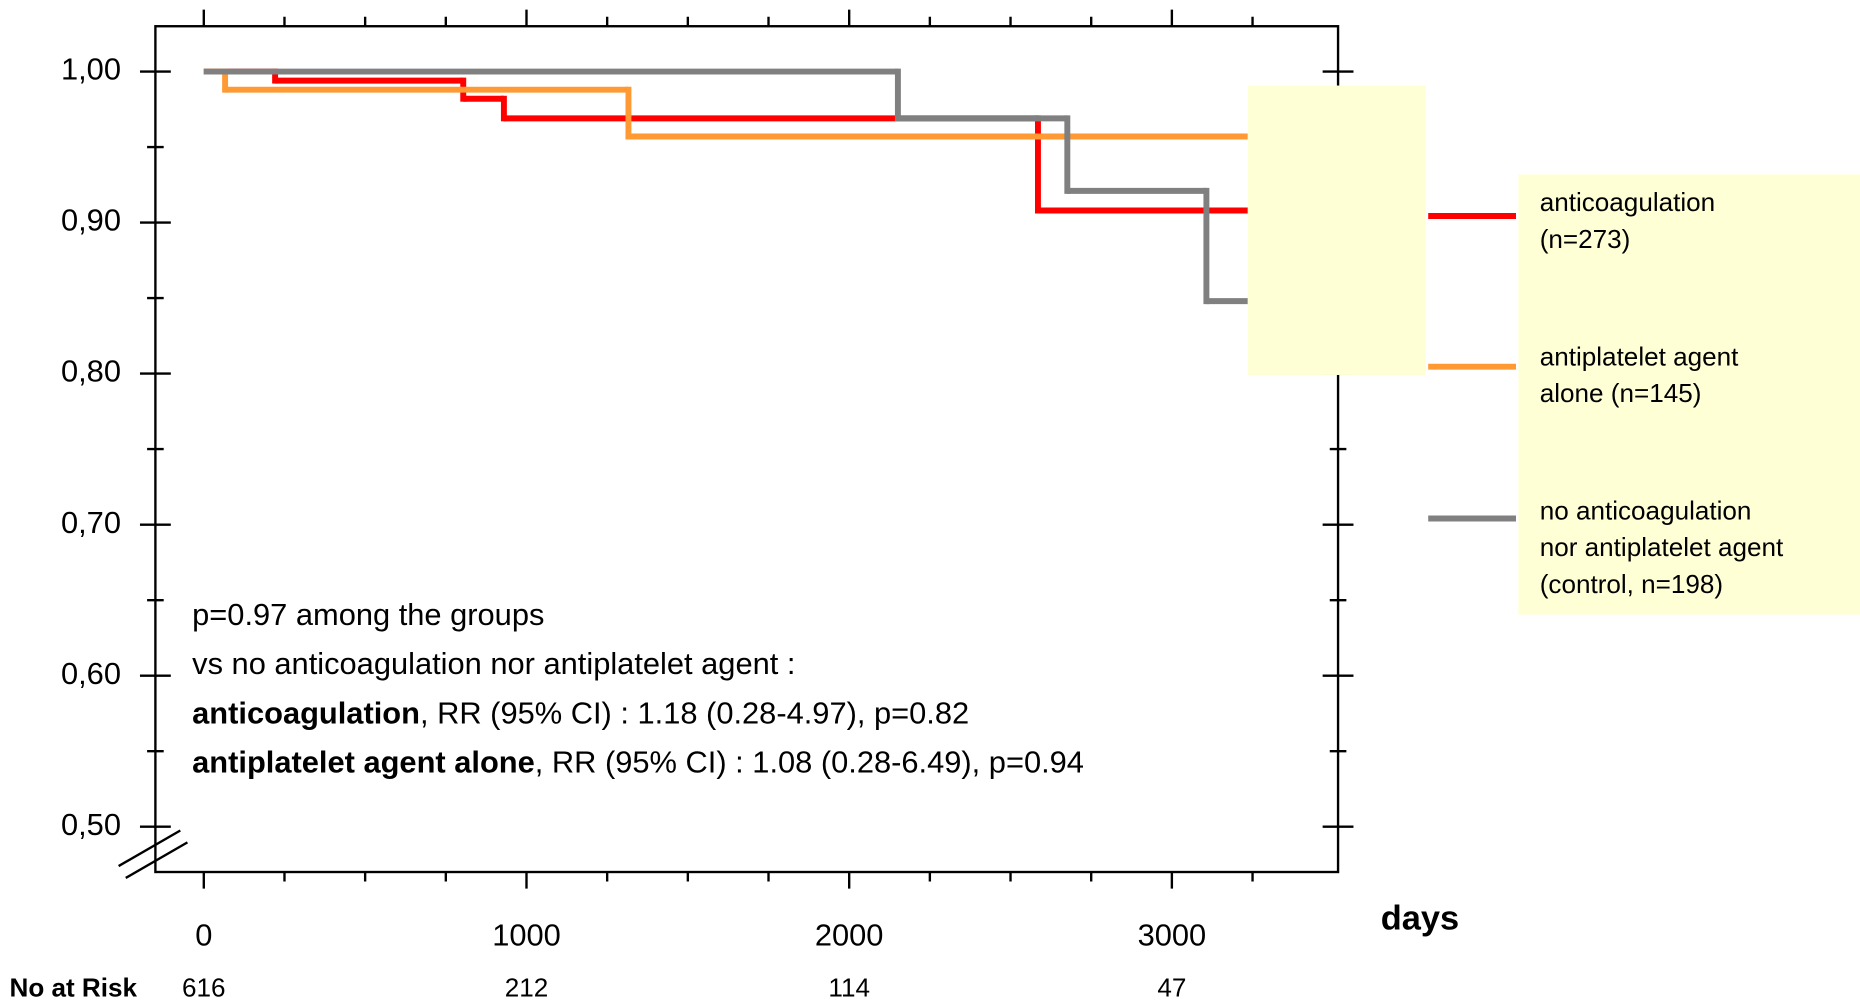 This screenshot has width=1860, height=1005. What do you see at coordinates (526, 934) in the screenshot?
I see `x-tick-label: 1000` at bounding box center [526, 934].